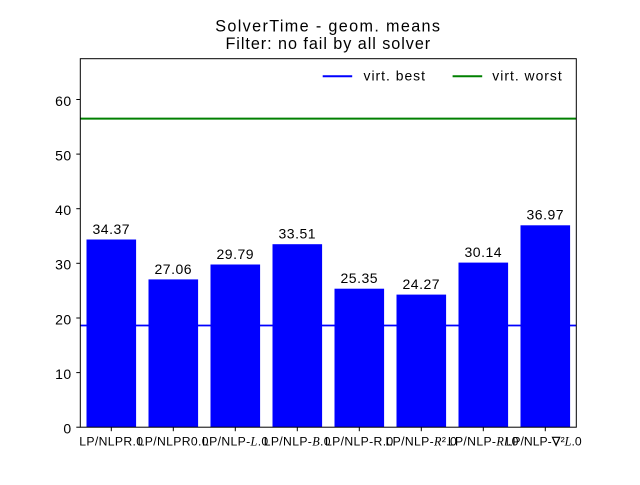 This screenshot has width=640, height=485. What do you see at coordinates (63, 101) in the screenshot?
I see `svg-text: 60` at bounding box center [63, 101].